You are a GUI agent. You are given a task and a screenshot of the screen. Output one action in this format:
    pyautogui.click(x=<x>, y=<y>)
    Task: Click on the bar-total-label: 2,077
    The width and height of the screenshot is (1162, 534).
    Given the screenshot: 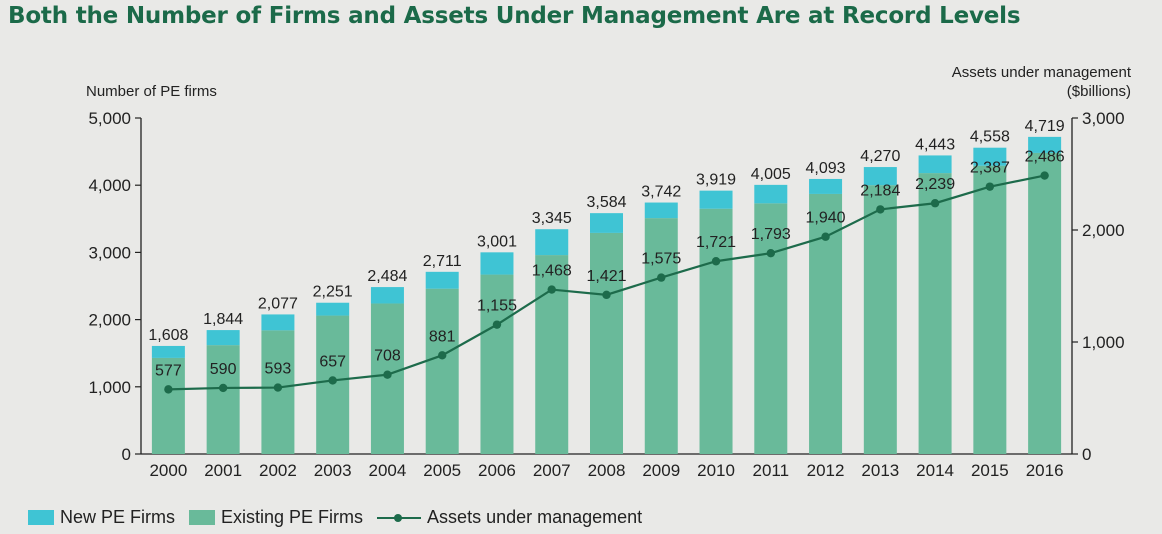 What is the action you would take?
    pyautogui.click(x=278, y=303)
    